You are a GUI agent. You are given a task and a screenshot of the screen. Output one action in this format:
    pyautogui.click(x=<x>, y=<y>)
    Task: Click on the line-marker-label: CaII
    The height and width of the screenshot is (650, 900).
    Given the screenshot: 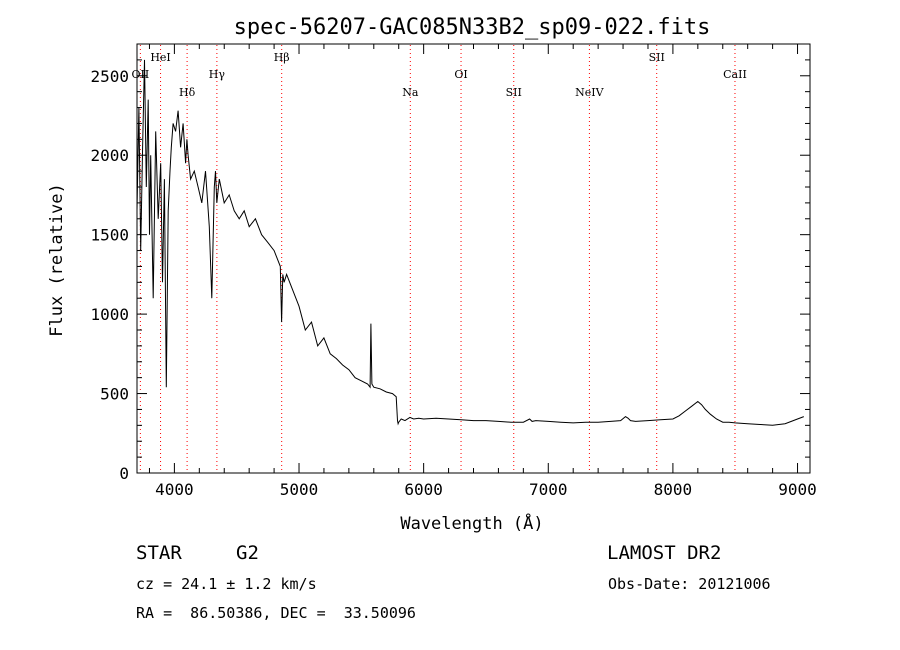 What is the action you would take?
    pyautogui.click(x=735, y=74)
    